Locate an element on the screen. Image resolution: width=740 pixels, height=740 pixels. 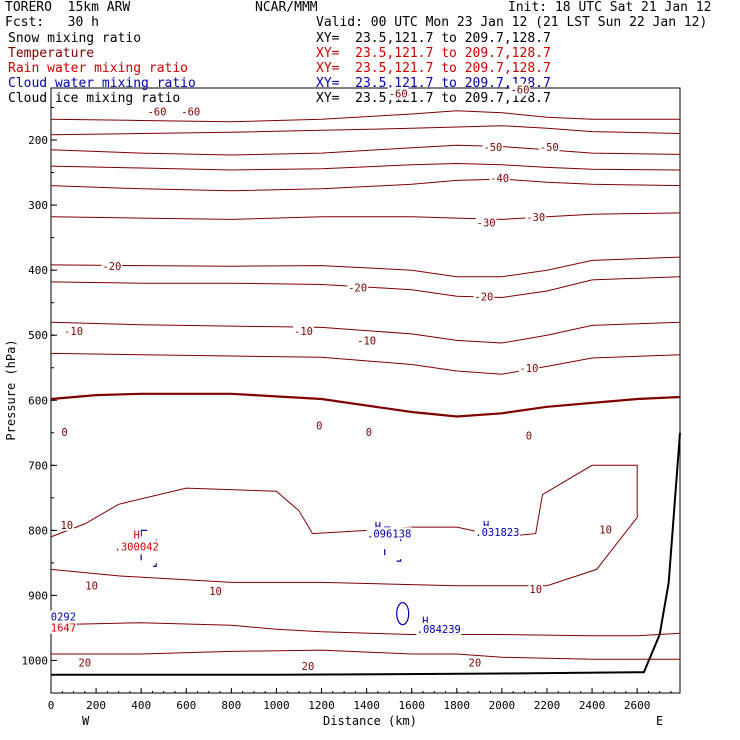
contour-label-text: -60 is located at coordinates (398, 95).